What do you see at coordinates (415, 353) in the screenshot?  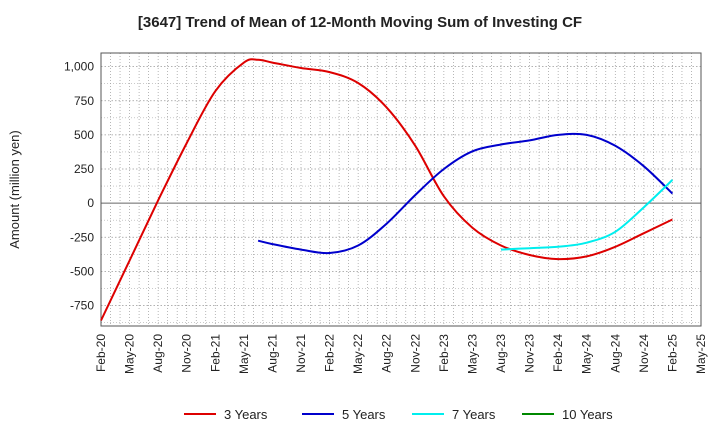 I see `x-tick-label: Nov-22` at bounding box center [415, 353].